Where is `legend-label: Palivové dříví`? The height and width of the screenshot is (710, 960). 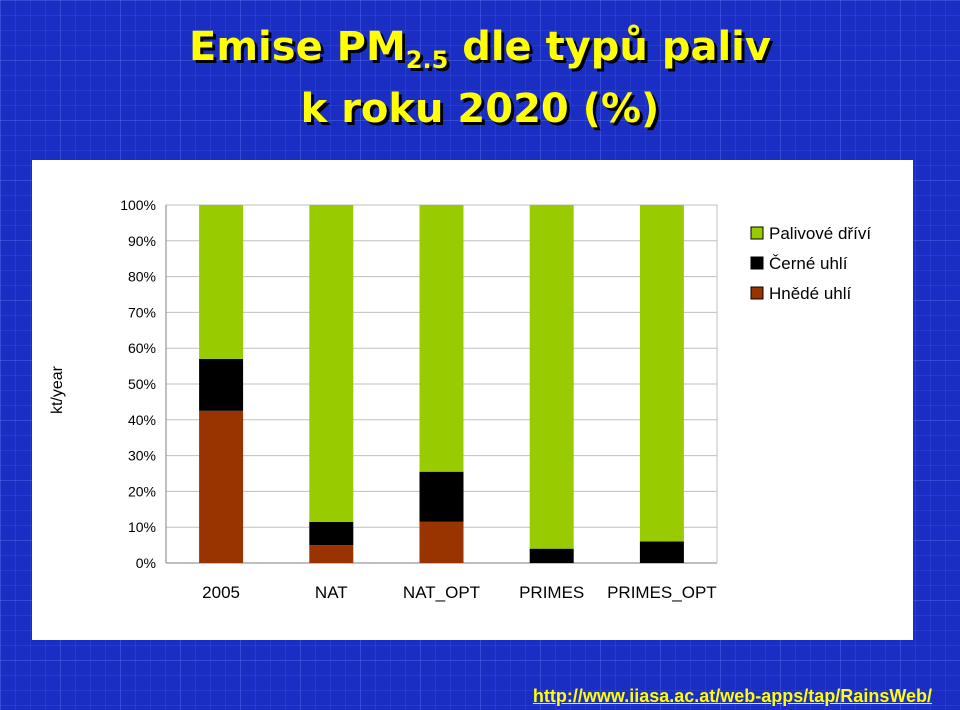
legend-label: Palivové dříví is located at coordinates (820, 233).